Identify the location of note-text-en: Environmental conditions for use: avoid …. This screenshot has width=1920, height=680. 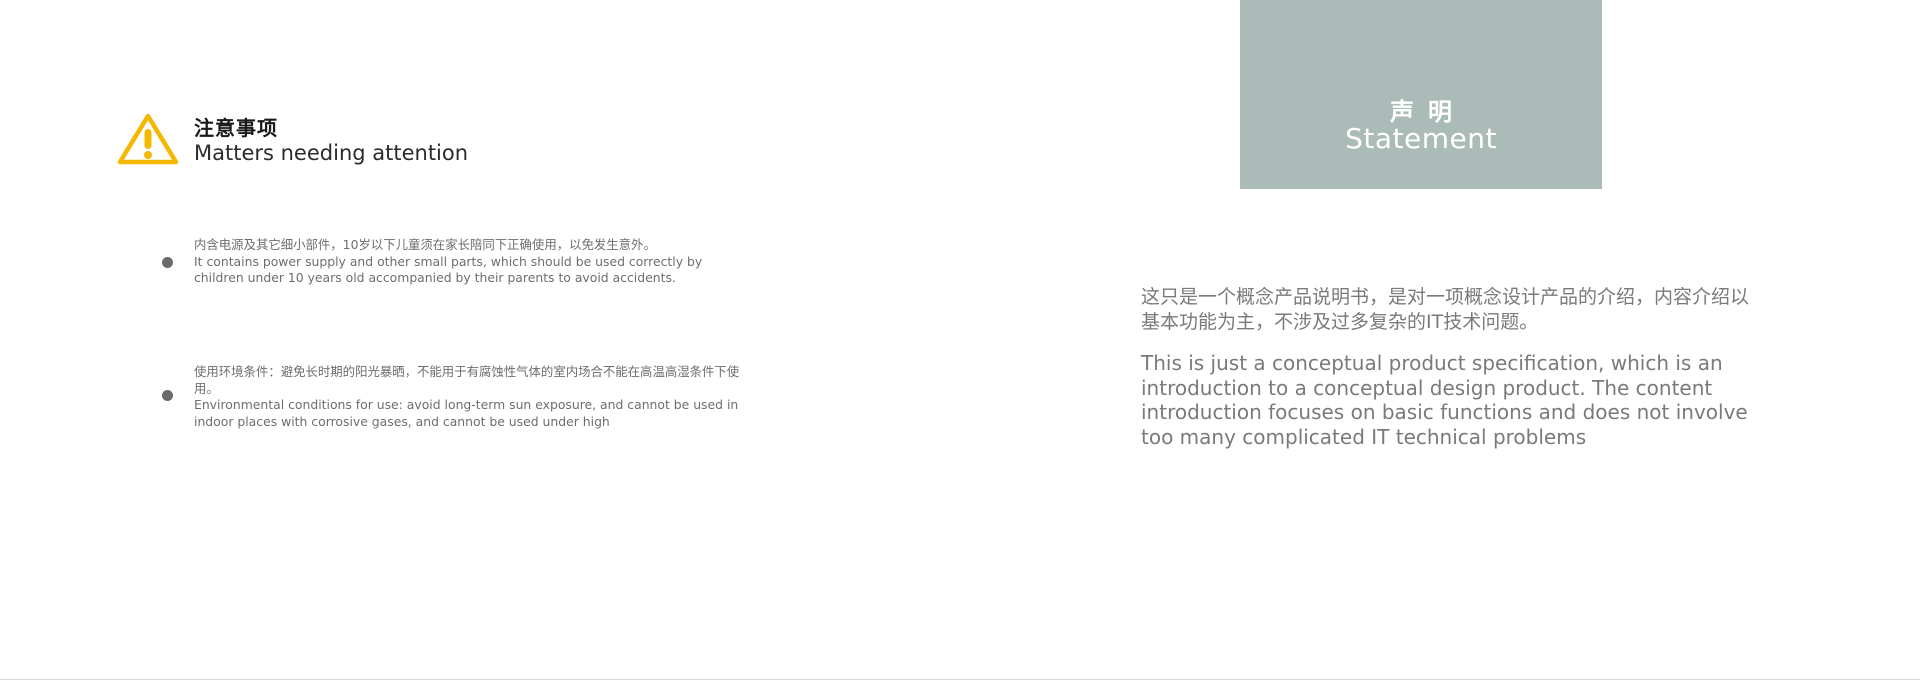
(466, 413).